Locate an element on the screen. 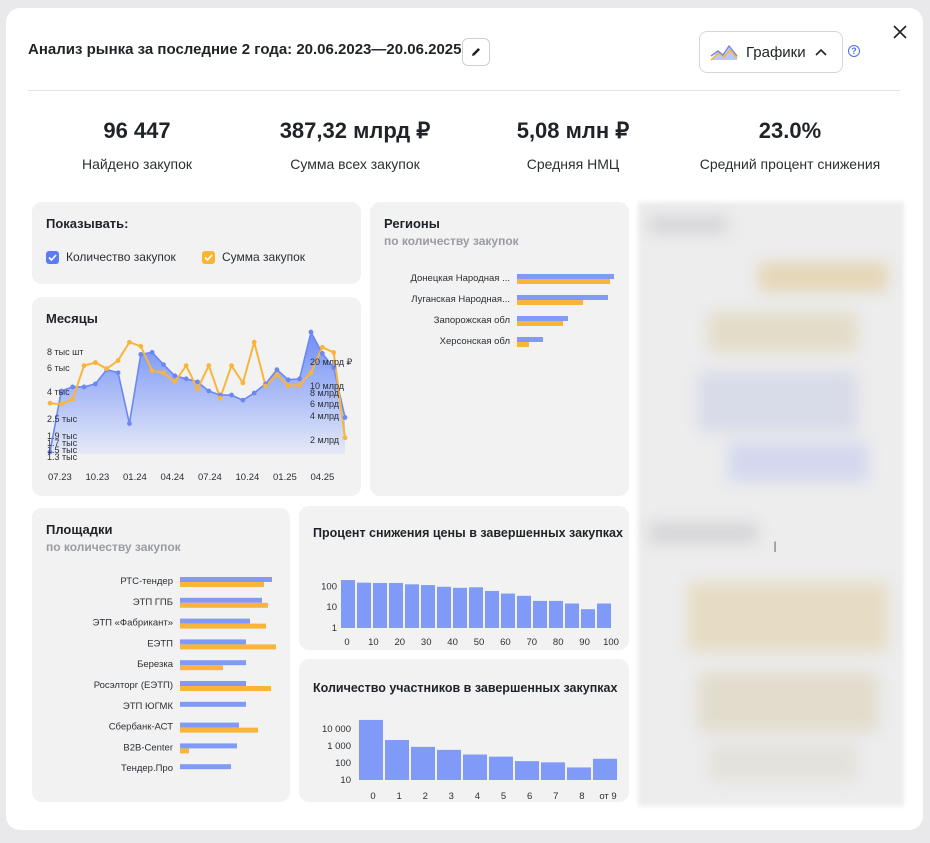 The width and height of the screenshot is (930, 843). category-label: РТС-тендер is located at coordinates (146, 581).